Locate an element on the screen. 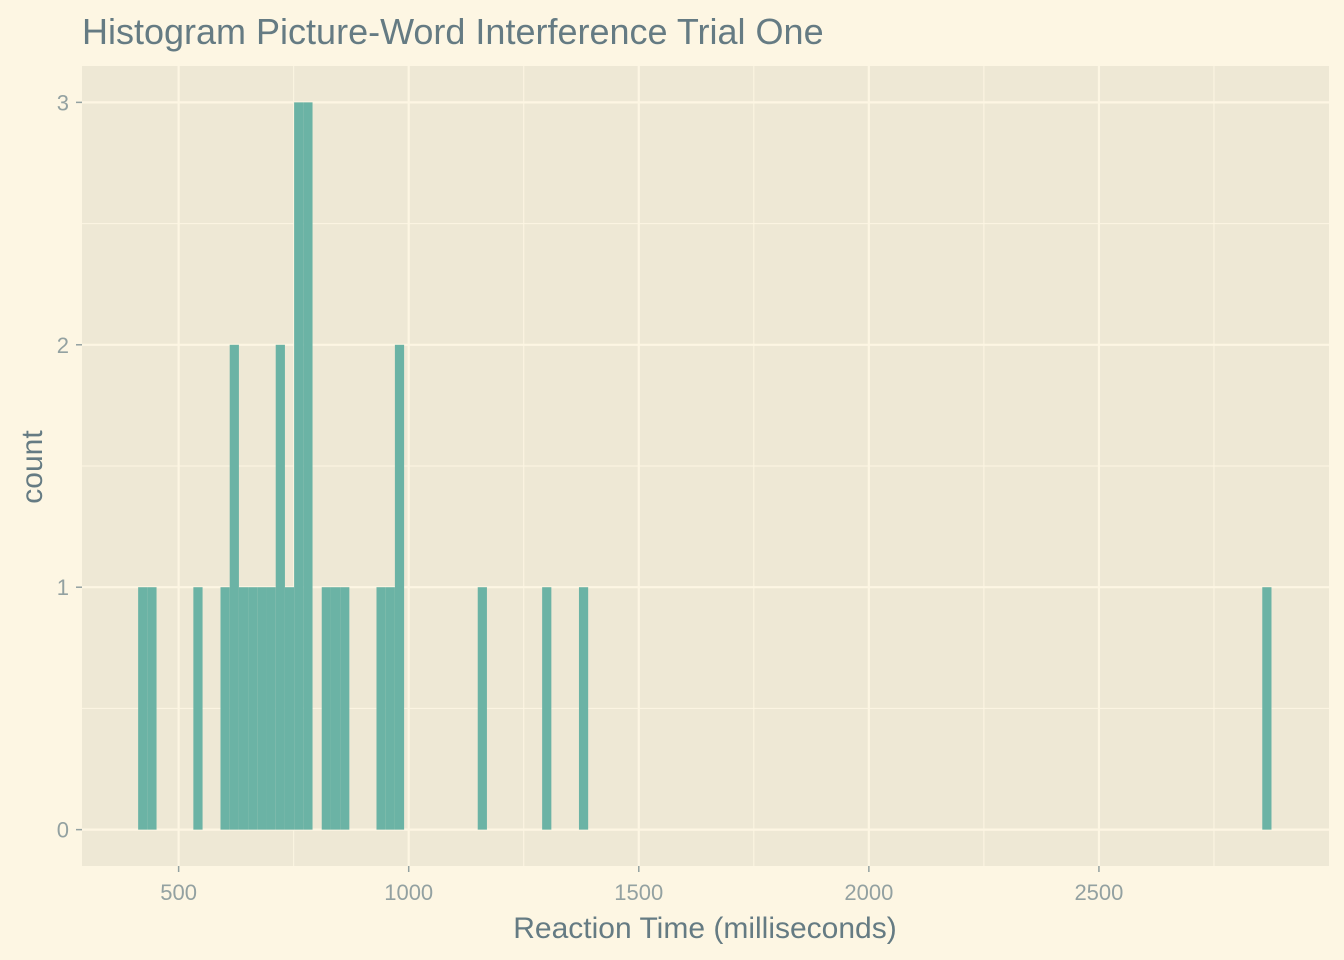  y-tick-label: 2 is located at coordinates (63, 345).